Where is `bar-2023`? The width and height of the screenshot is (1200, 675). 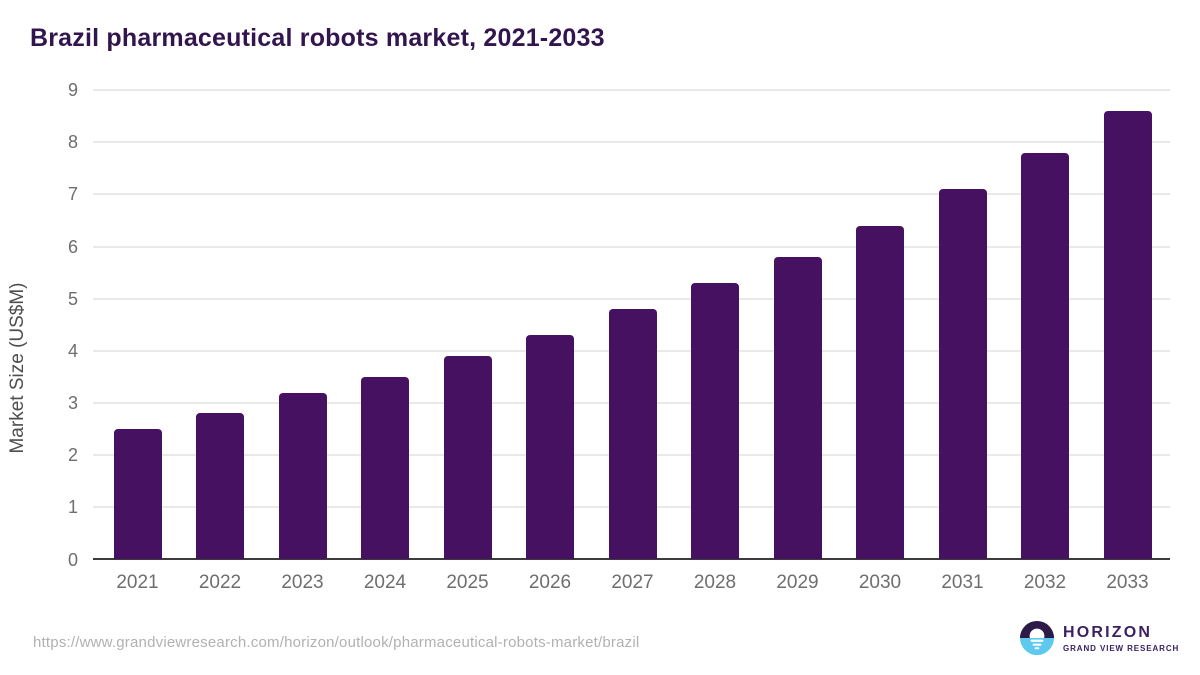 bar-2023 is located at coordinates (302, 476).